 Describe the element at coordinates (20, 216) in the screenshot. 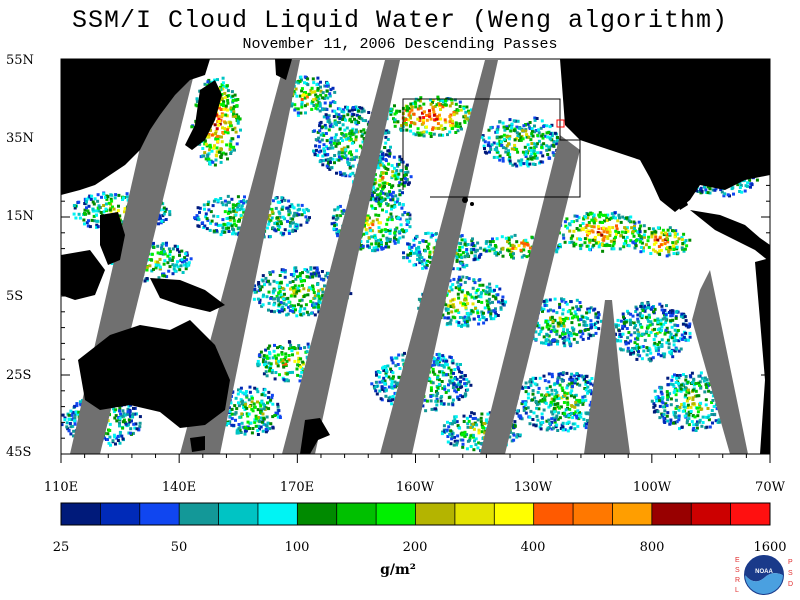

I see `lat-label: 15N` at that location.